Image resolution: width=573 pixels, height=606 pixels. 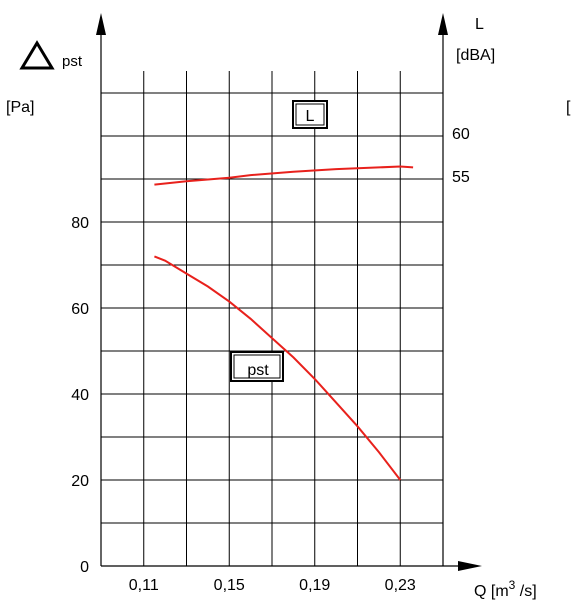 What do you see at coordinates (80, 309) in the screenshot?
I see `left-tick-label: 60` at bounding box center [80, 309].